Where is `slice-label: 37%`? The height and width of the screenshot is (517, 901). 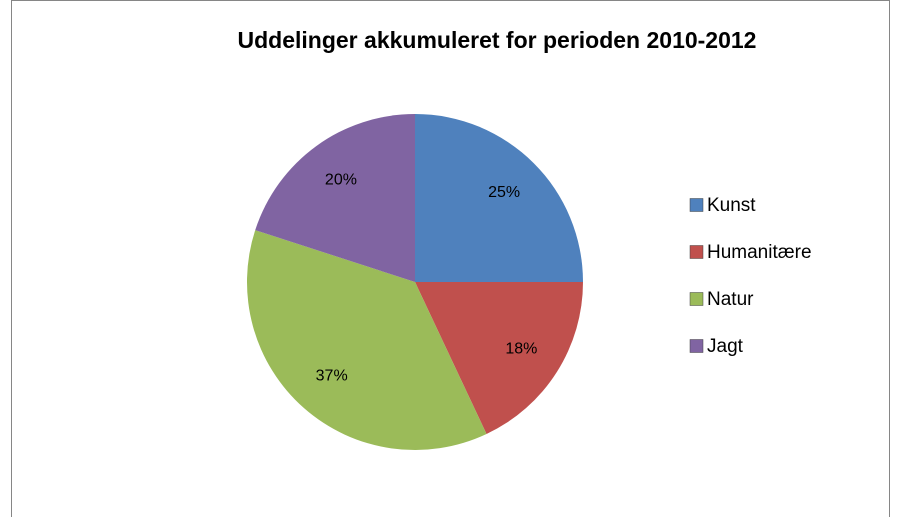 slice-label: 37% is located at coordinates (332, 376).